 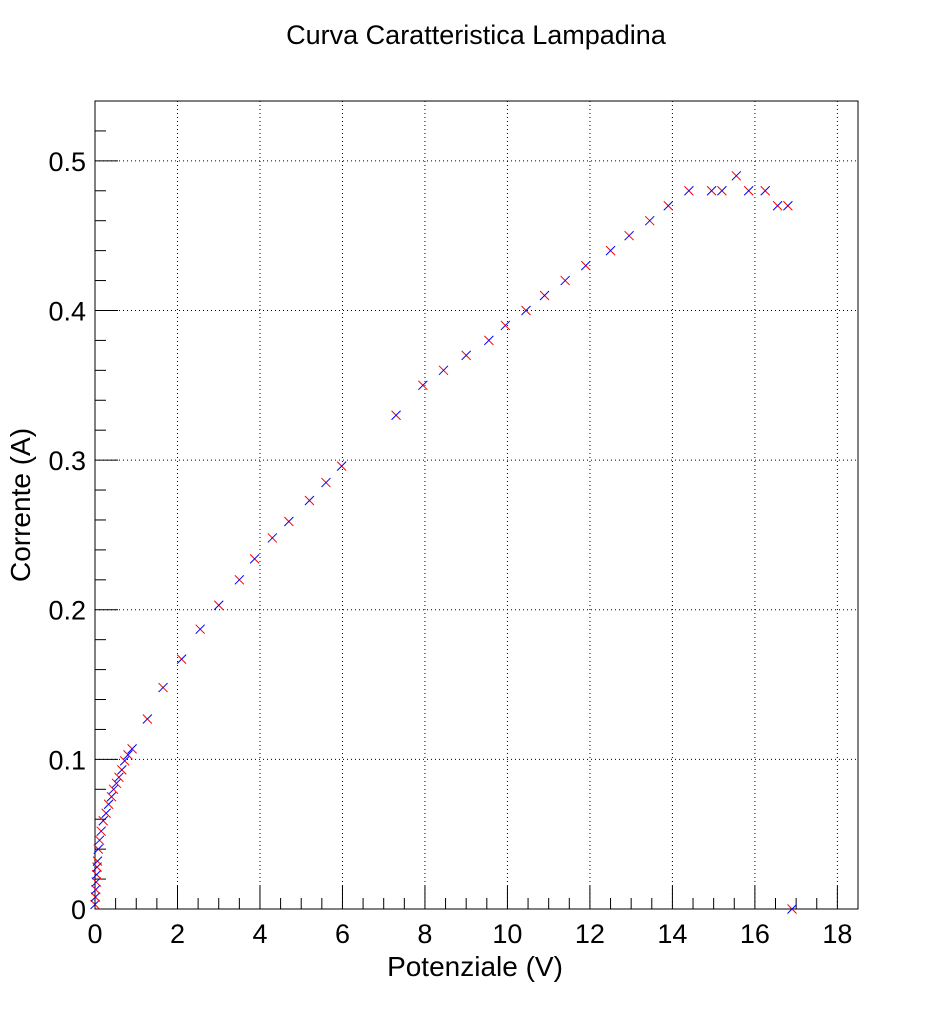 What do you see at coordinates (672, 934) in the screenshot?
I see `x-tick-label: 14` at bounding box center [672, 934].